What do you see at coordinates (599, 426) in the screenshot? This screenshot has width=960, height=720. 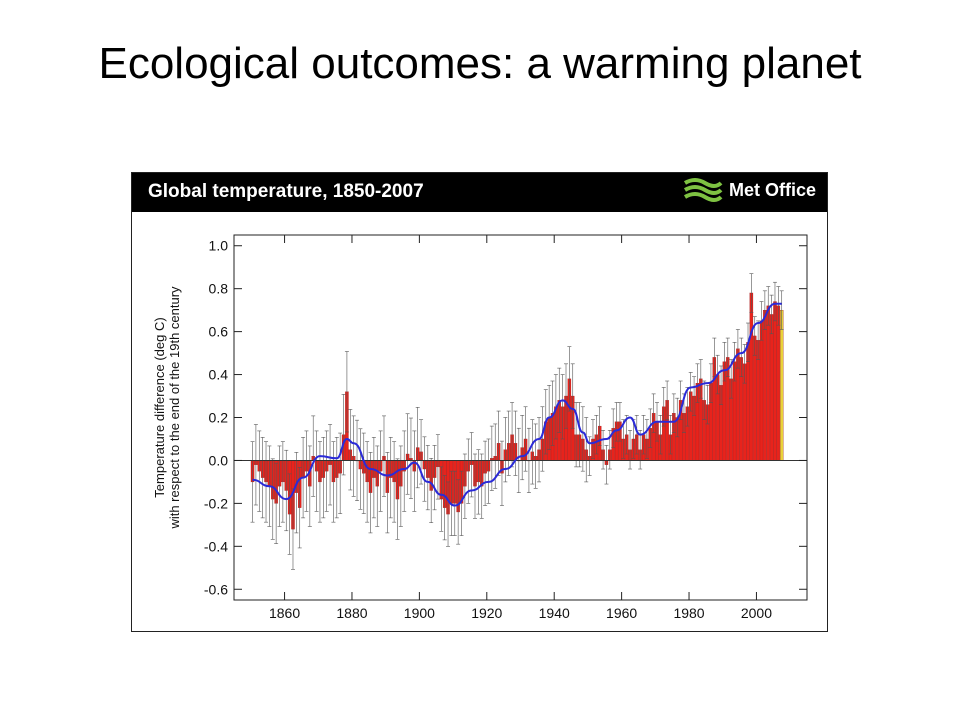 I see `error-bar-1953` at bounding box center [599, 426].